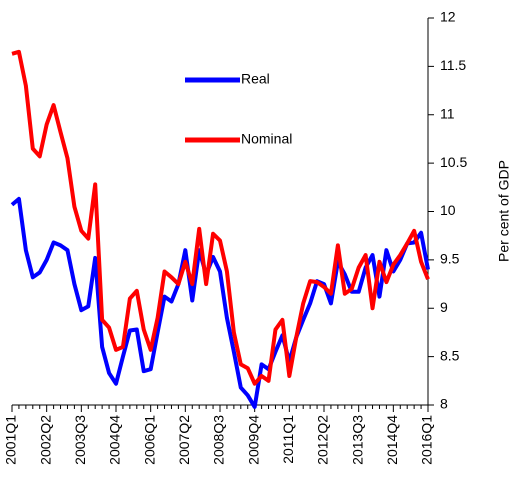 This screenshot has height=494, width=516. I want to click on y-tick-label: 11, so click(447, 113).